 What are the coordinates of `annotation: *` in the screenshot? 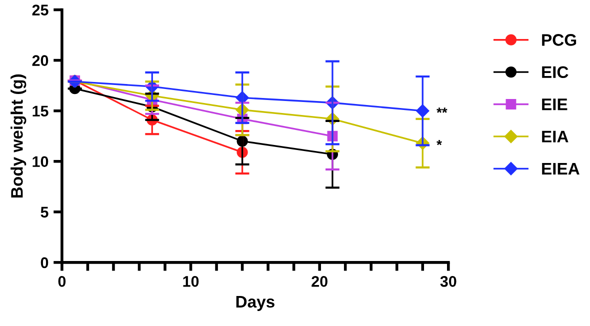 It's located at (439, 143).